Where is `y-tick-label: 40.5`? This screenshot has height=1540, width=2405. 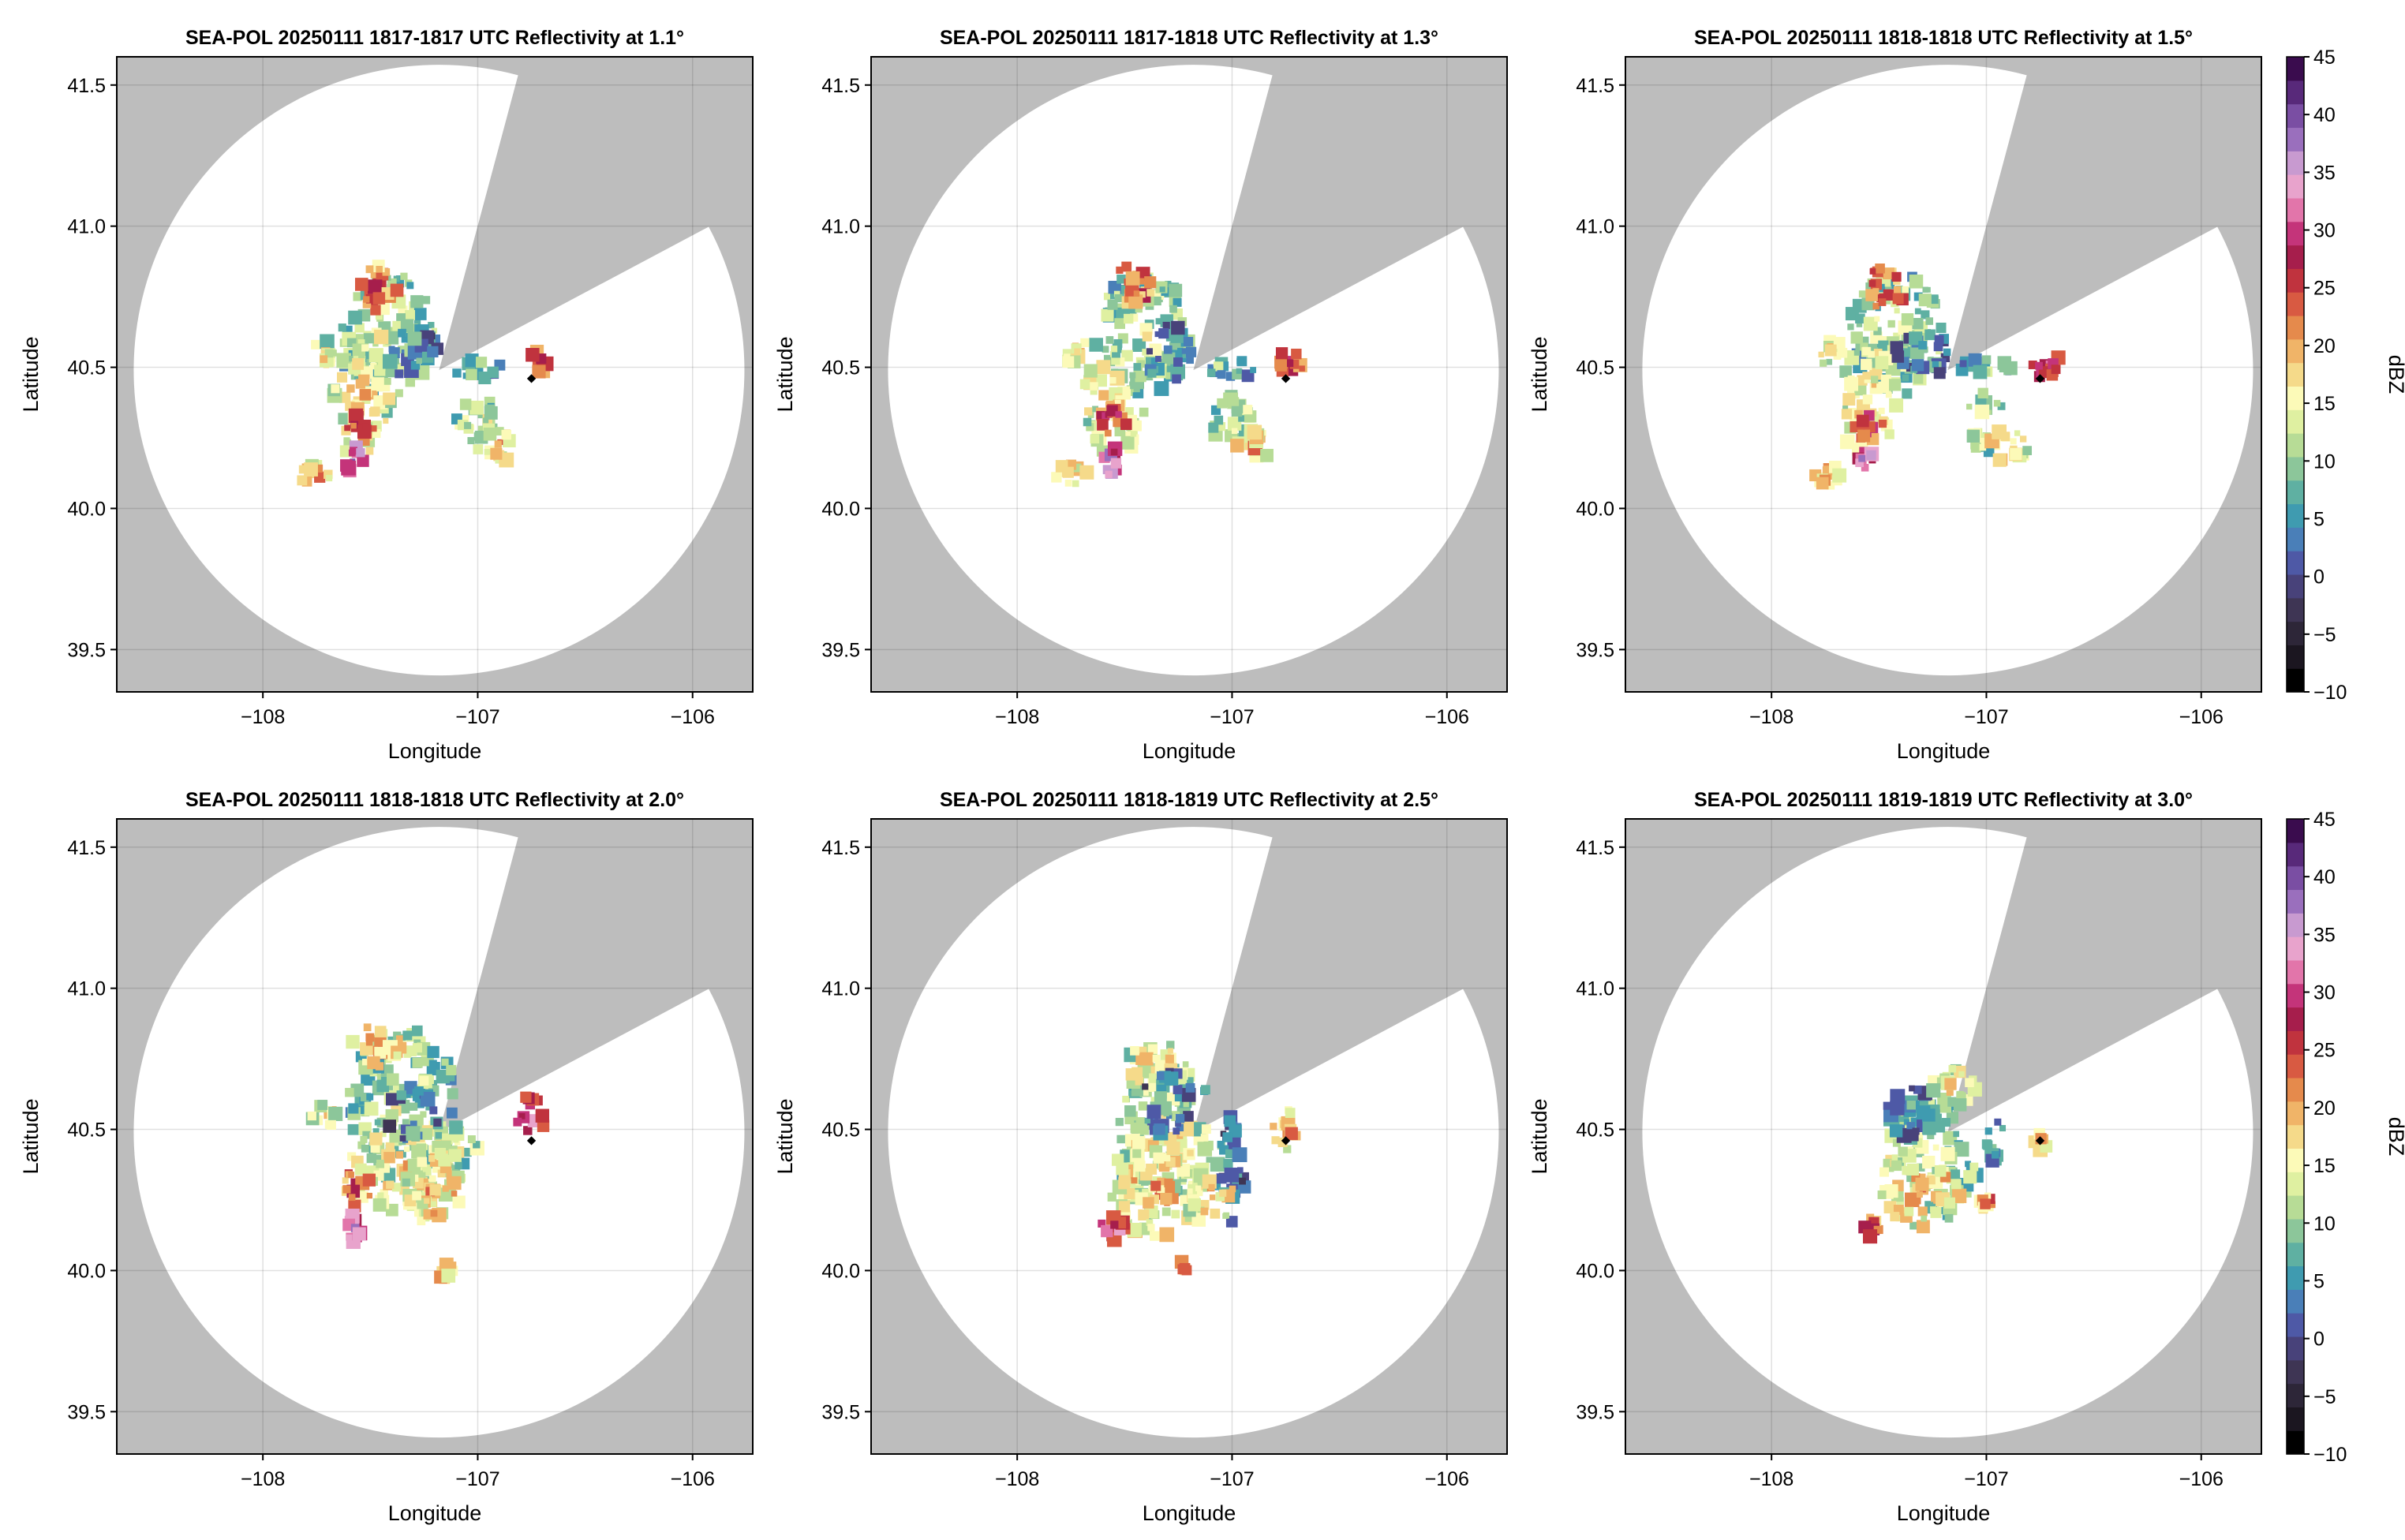 y-tick-label: 40.5 is located at coordinates (86, 368).